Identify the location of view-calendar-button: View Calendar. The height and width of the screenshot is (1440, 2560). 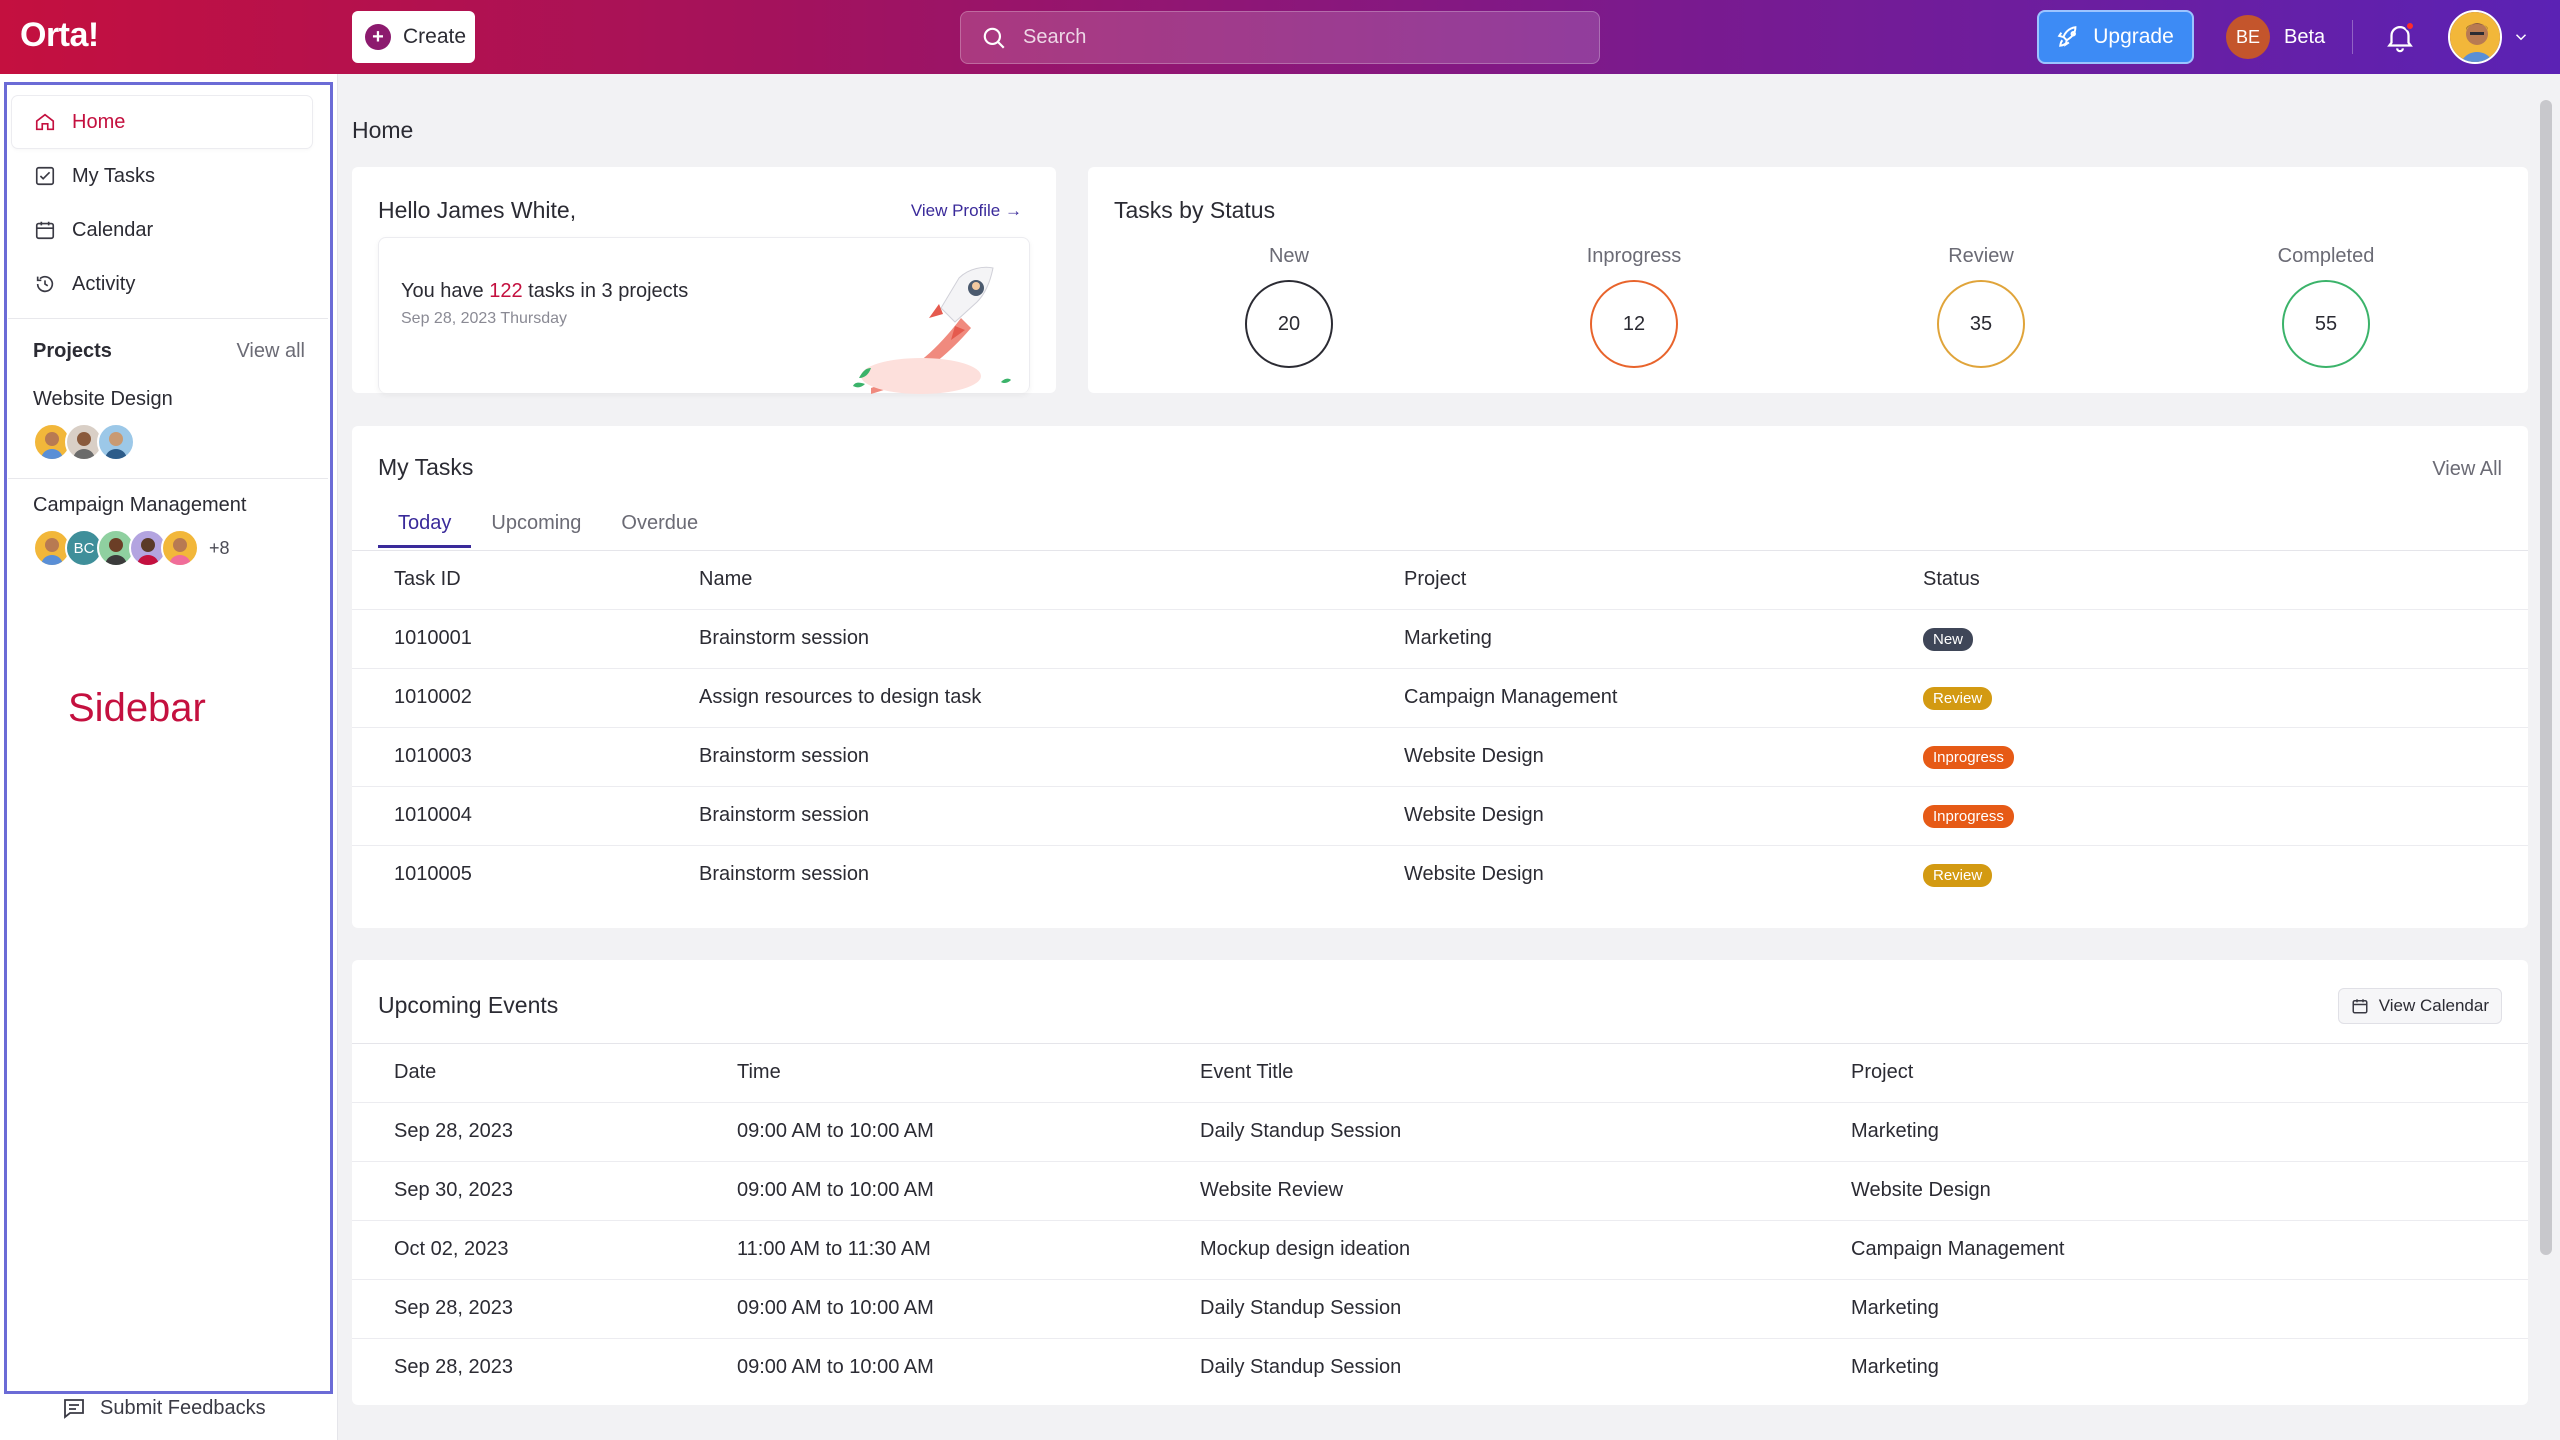
(2419, 1006).